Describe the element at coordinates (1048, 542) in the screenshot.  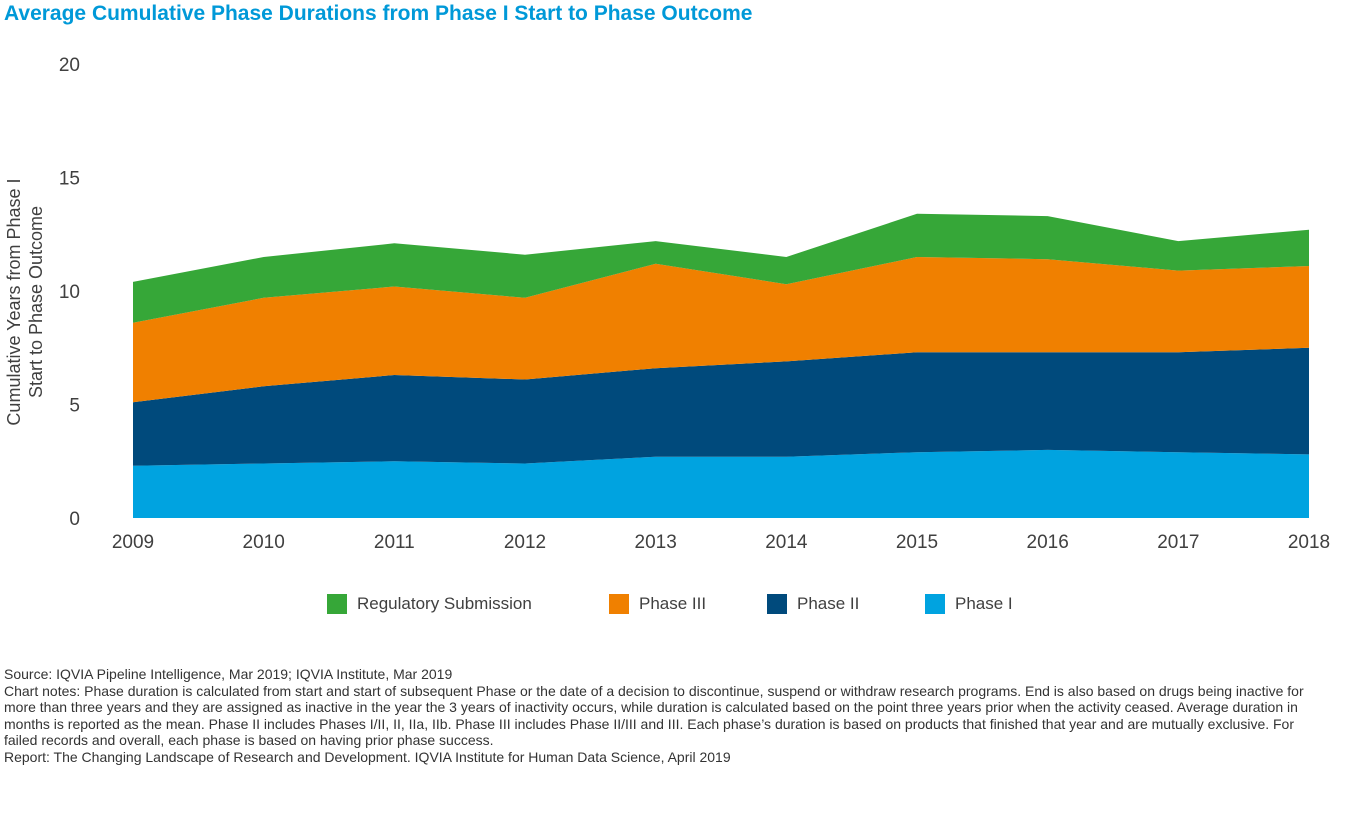
I see `x-tick-label: 2016` at that location.